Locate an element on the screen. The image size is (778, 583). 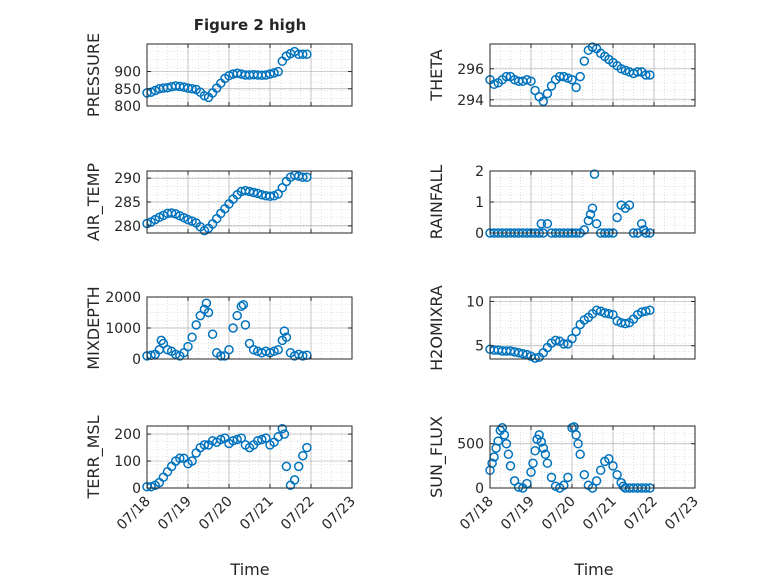
subplot-3: 280 285 290 AIR_TEMP is located at coordinates (218, 202).